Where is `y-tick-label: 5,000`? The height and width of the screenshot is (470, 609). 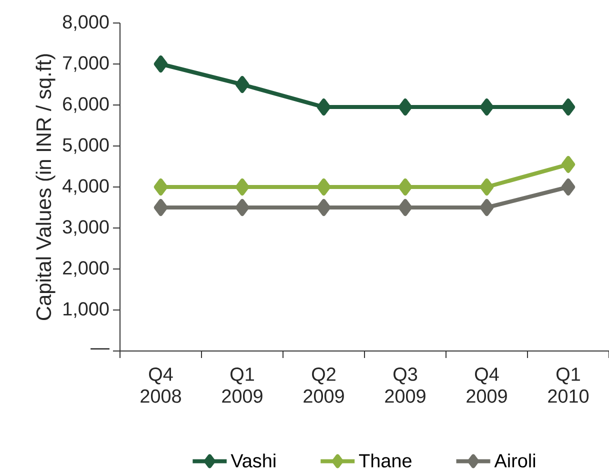
y-tick-label: 5,000 is located at coordinates (85, 146).